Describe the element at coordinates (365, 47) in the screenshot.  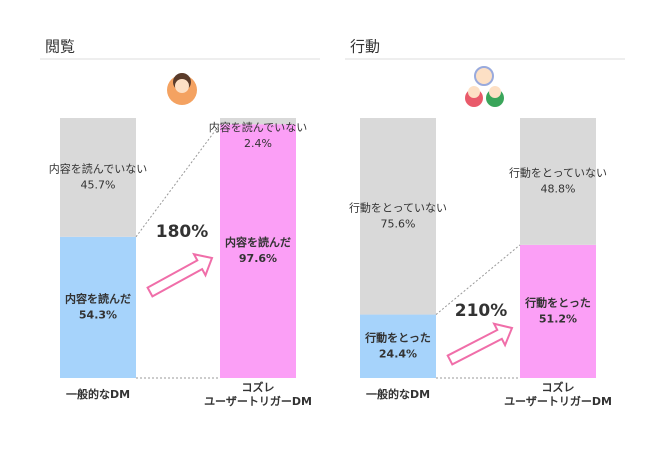
I see `panel-title: 行動` at that location.